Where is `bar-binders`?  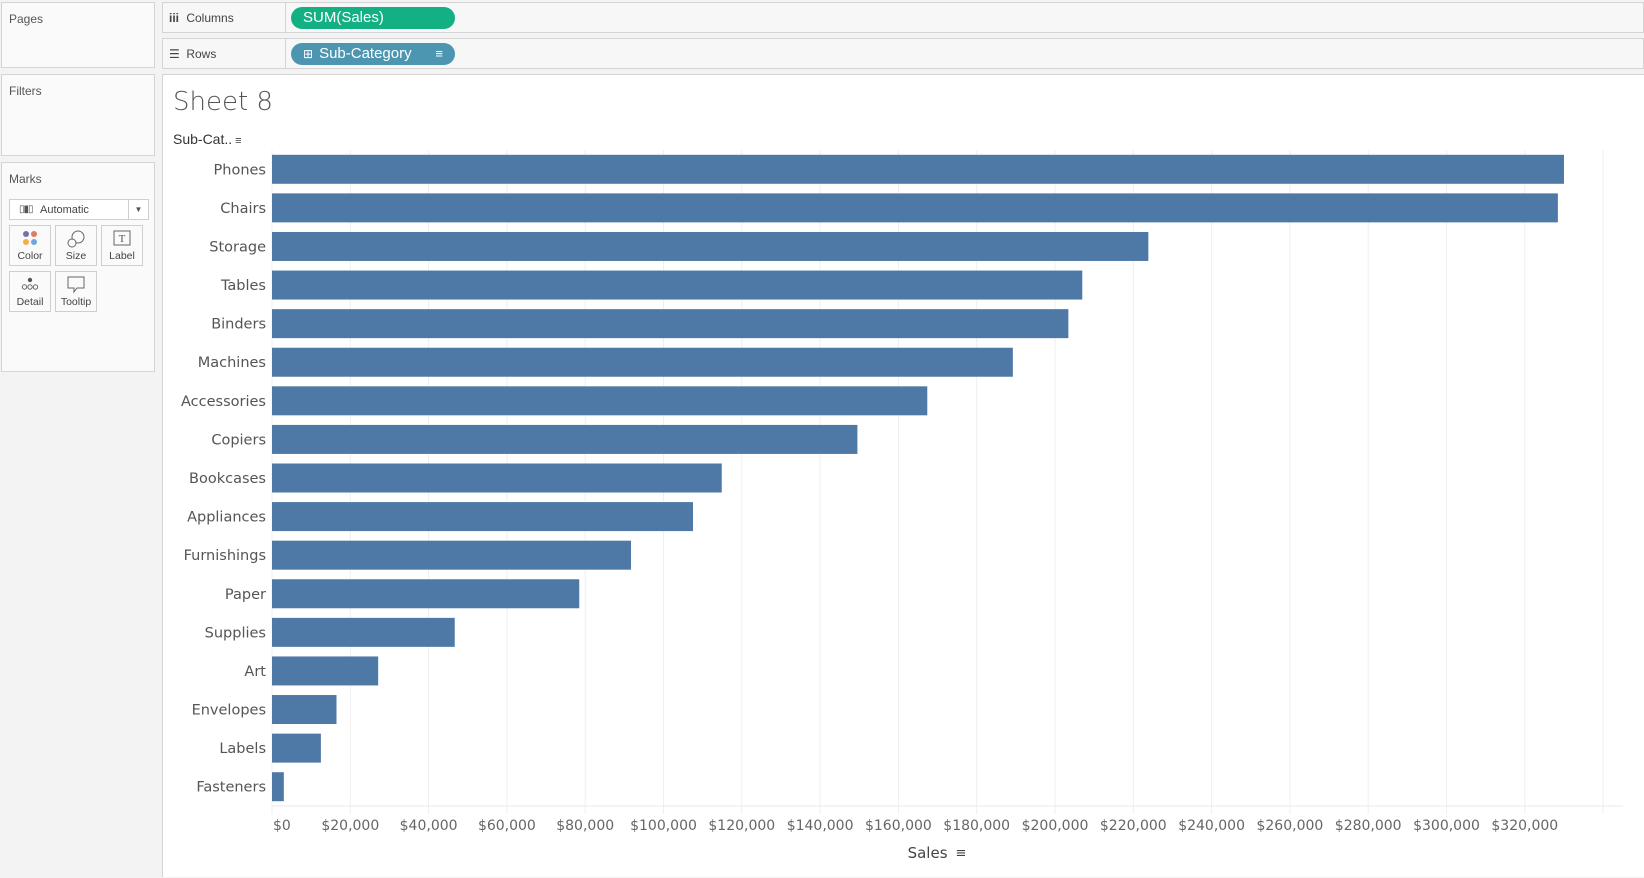 bar-binders is located at coordinates (670, 323).